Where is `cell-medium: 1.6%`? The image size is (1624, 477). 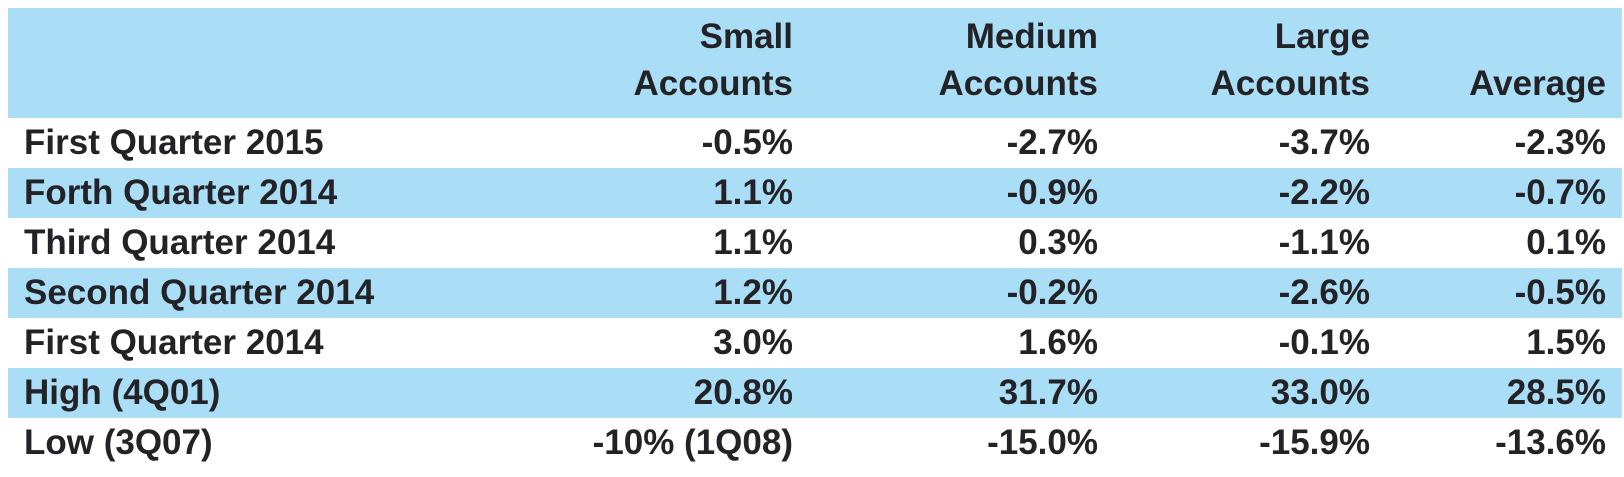 cell-medium: 1.6% is located at coordinates (1058, 342).